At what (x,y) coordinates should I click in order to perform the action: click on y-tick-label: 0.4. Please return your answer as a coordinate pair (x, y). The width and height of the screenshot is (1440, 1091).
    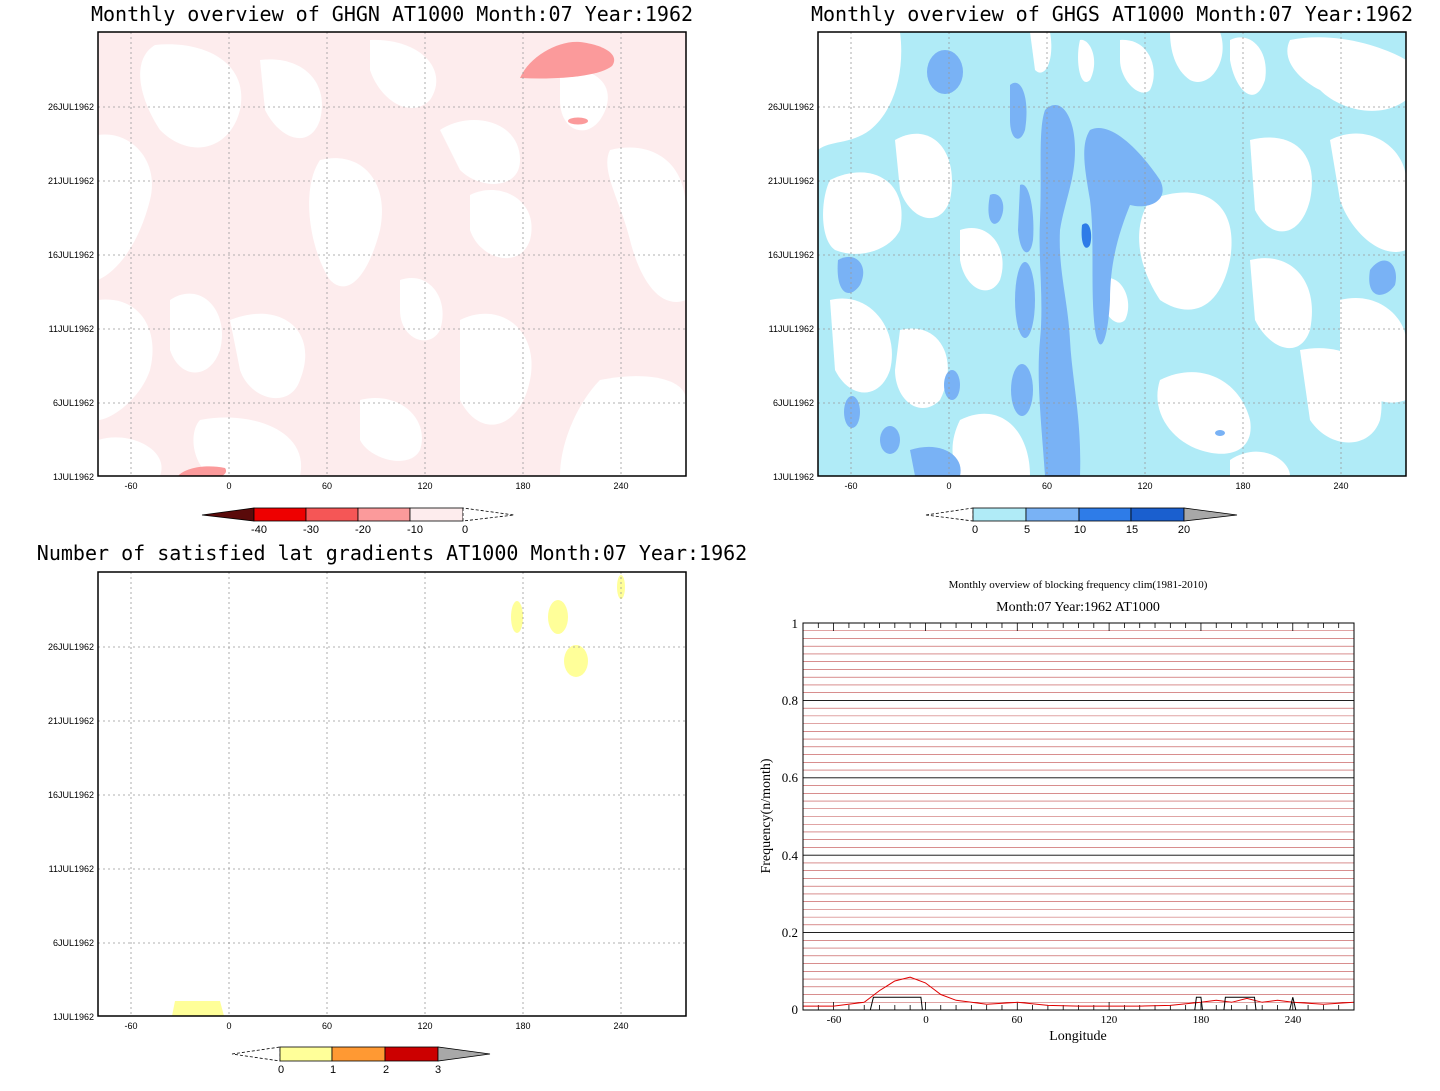
    Looking at the image, I should click on (790, 855).